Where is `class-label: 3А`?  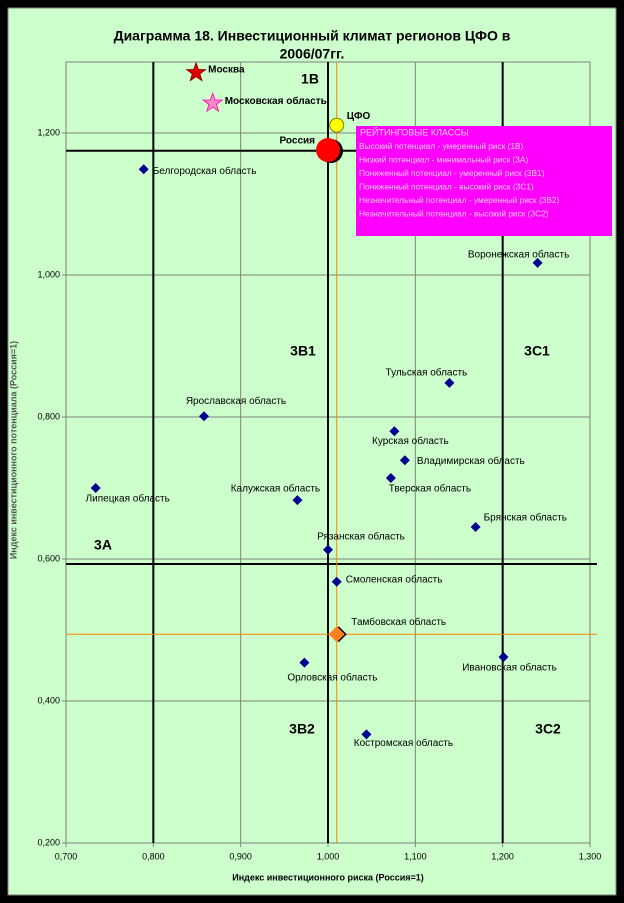
class-label: 3А is located at coordinates (103, 545).